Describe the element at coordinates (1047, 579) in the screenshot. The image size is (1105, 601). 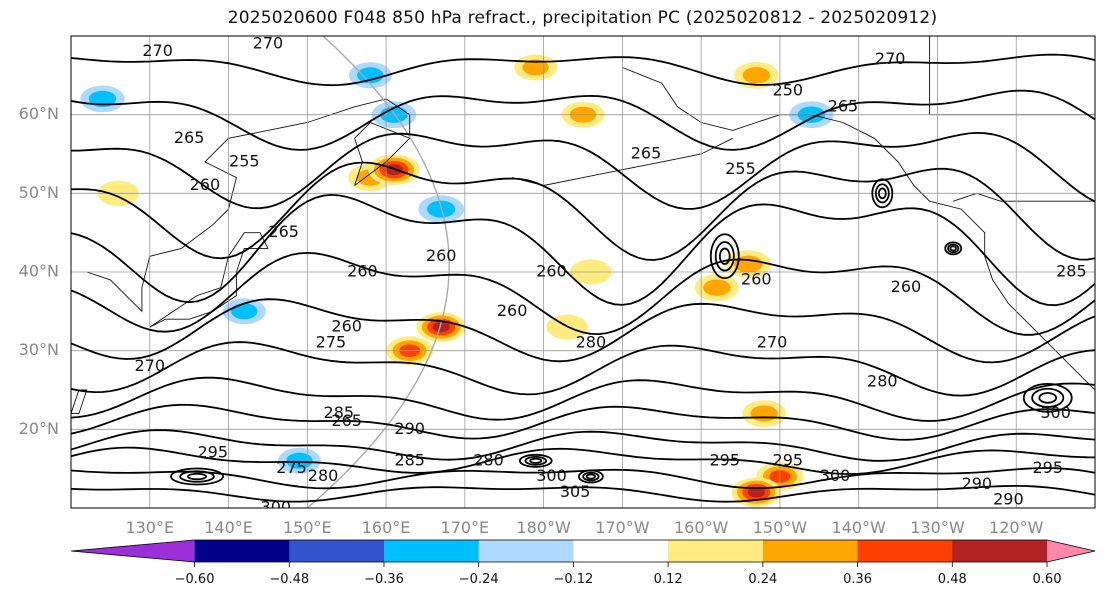
I see `colorbar-tick-label: 0.60` at that location.